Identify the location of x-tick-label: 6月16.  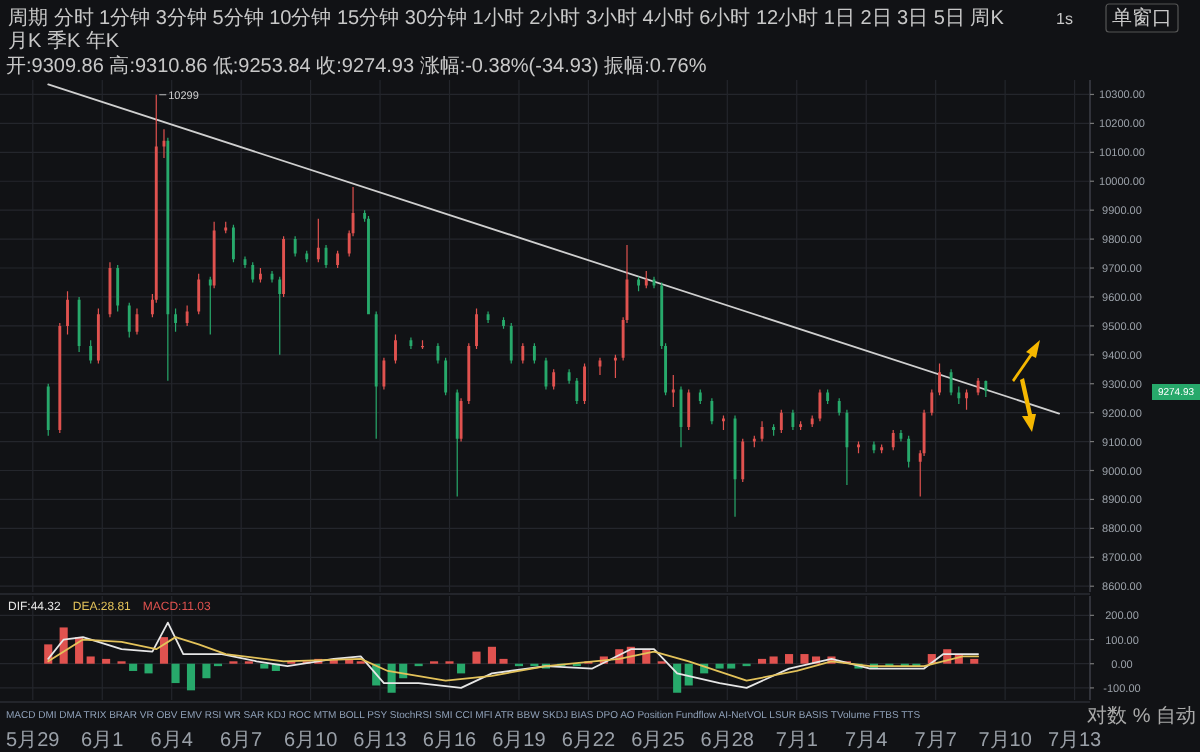
(450, 741).